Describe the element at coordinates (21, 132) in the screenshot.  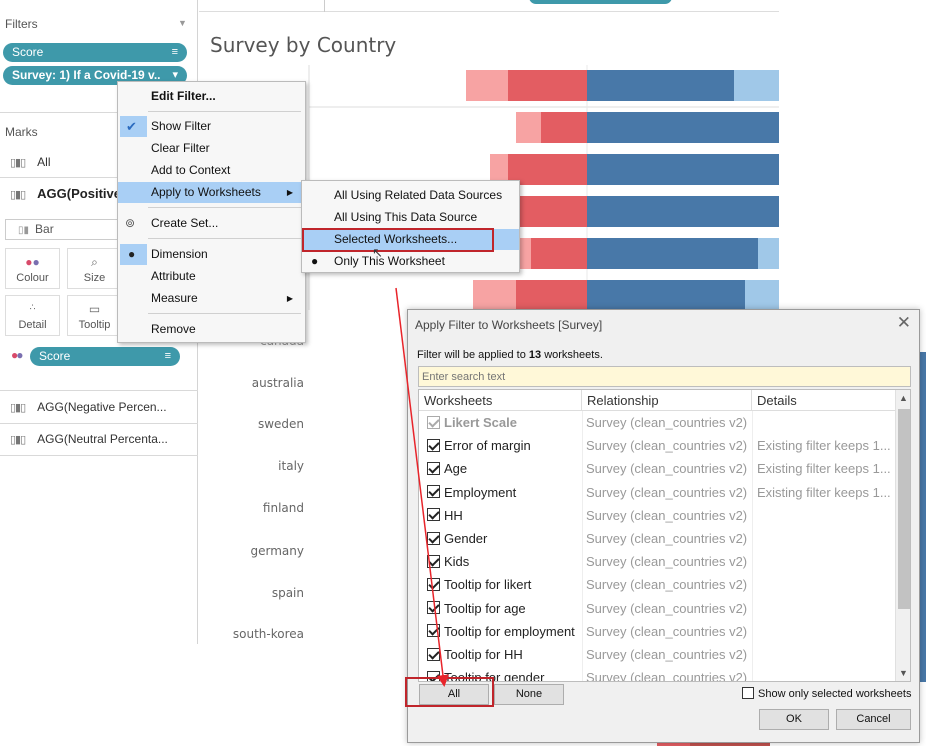
I see `marks-title: Marks` at that location.